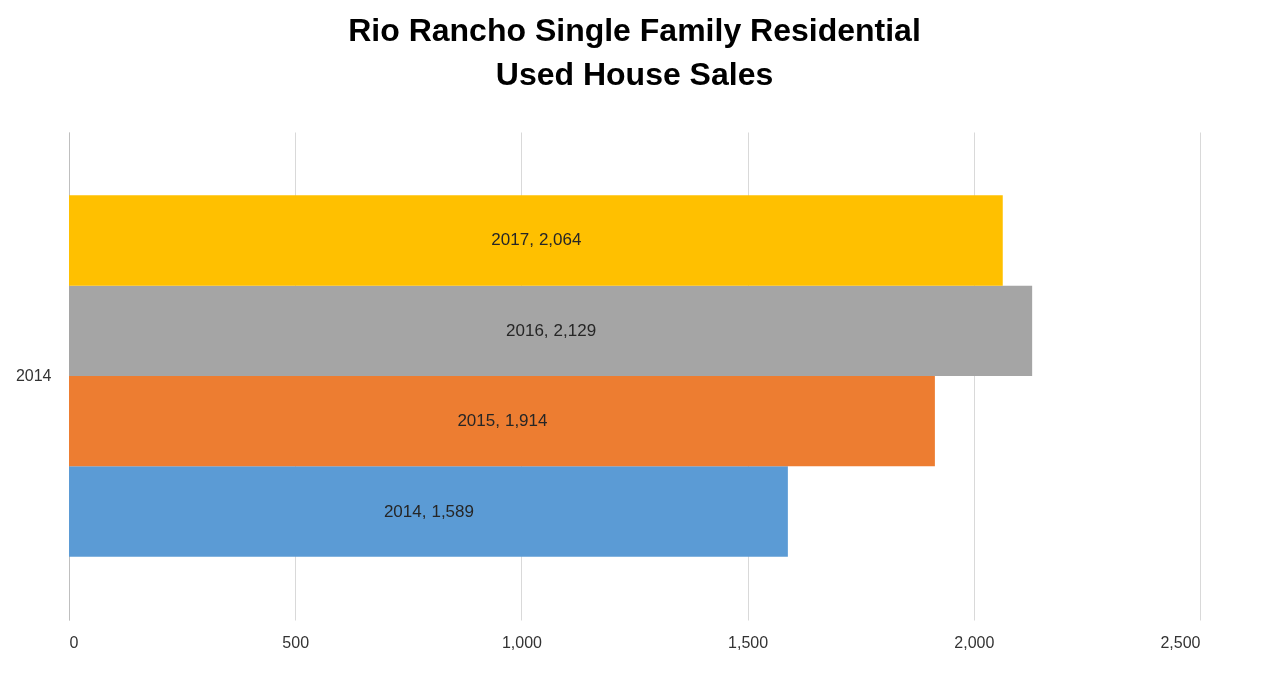  I want to click on series-label: 2014,, so click(405, 511).